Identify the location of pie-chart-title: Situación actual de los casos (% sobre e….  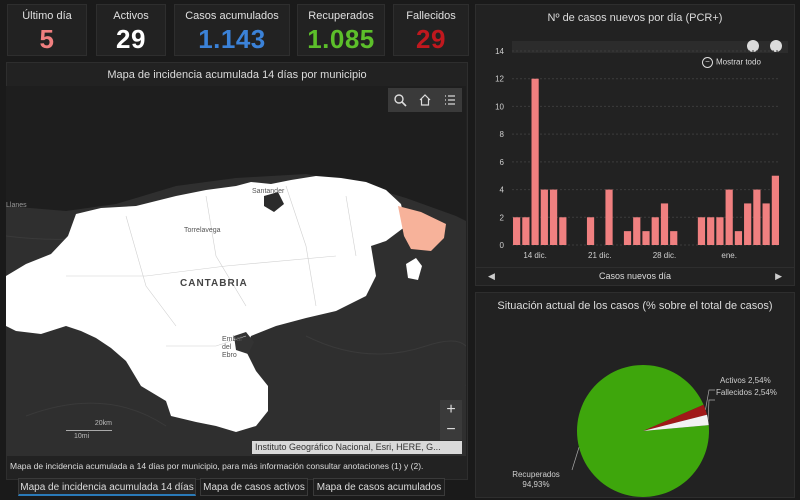
(635, 306).